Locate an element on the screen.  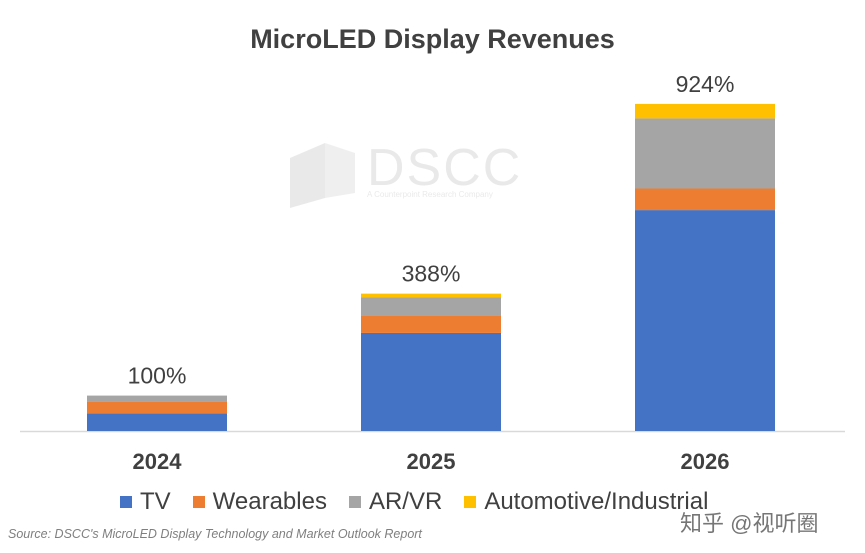
total-label: 924% is located at coordinates (705, 84).